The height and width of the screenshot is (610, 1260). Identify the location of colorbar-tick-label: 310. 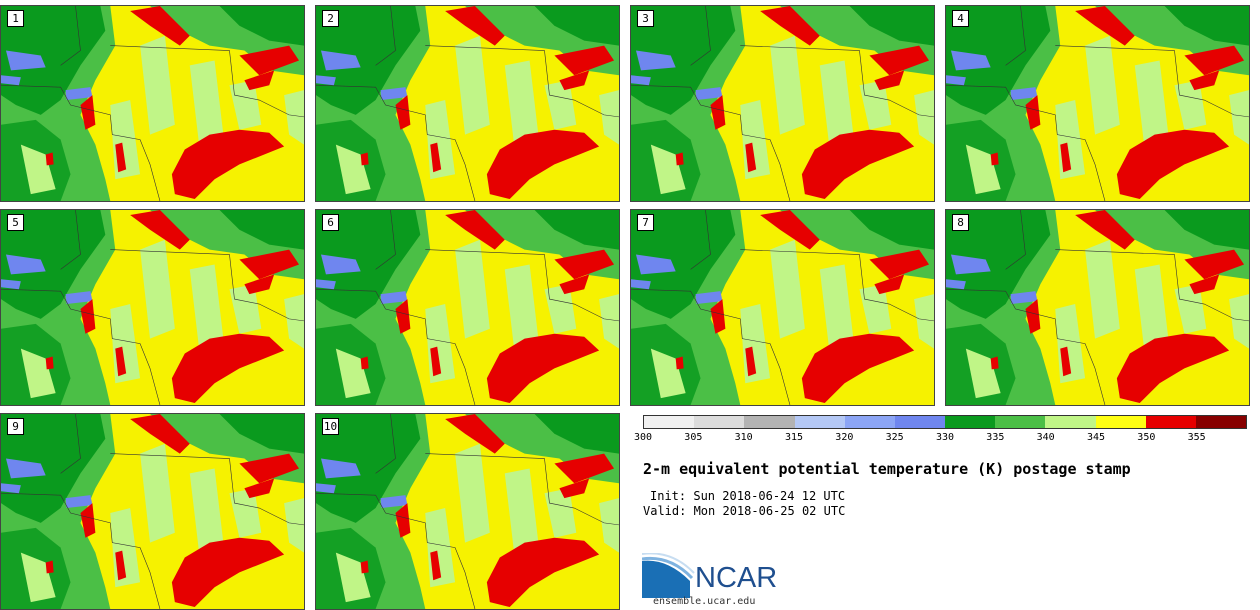
(743, 437).